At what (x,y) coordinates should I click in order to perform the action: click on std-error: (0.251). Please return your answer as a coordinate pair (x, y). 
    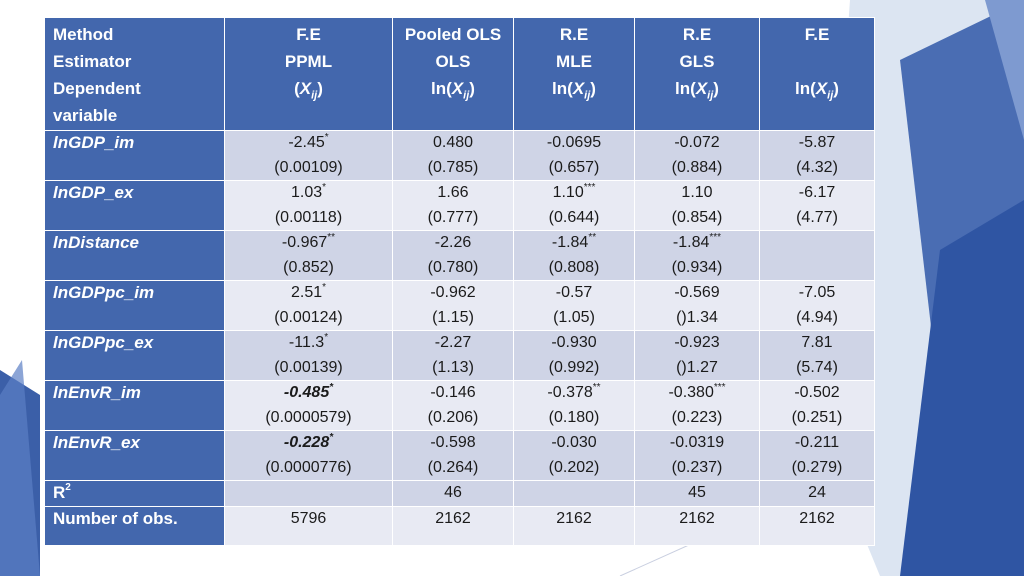
    Looking at the image, I should click on (817, 417).